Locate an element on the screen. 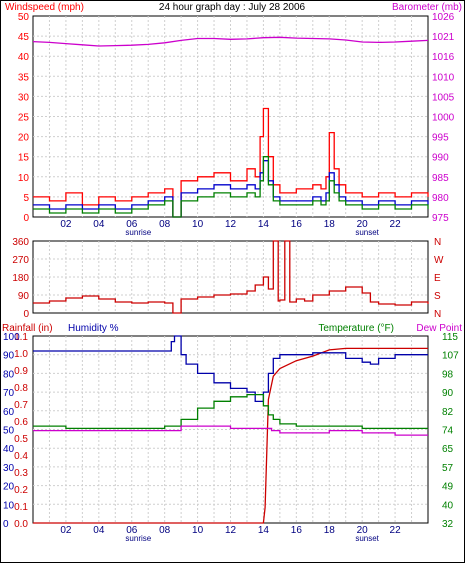 This screenshot has height=563, width=465. wind-xtick-08: 08 is located at coordinates (165, 224).